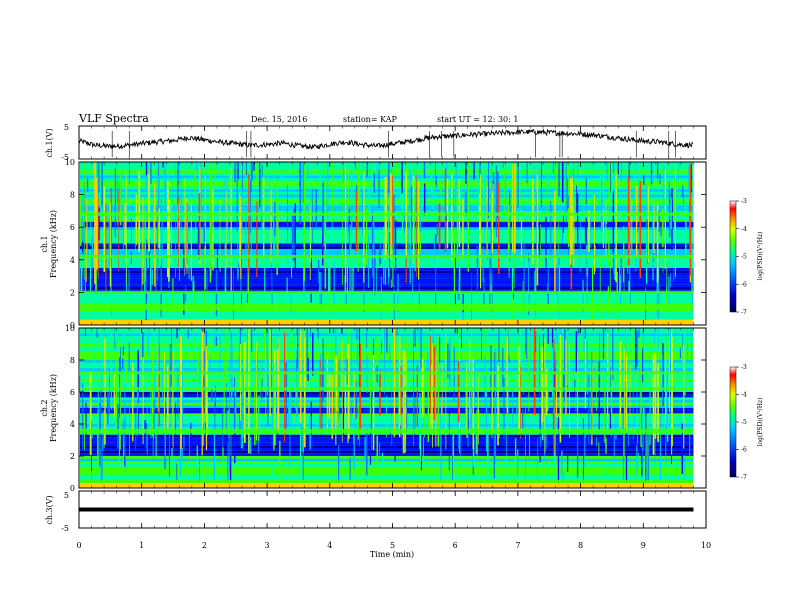  Describe the element at coordinates (706, 545) in the screenshot. I see `x-tick-label: 10` at that location.